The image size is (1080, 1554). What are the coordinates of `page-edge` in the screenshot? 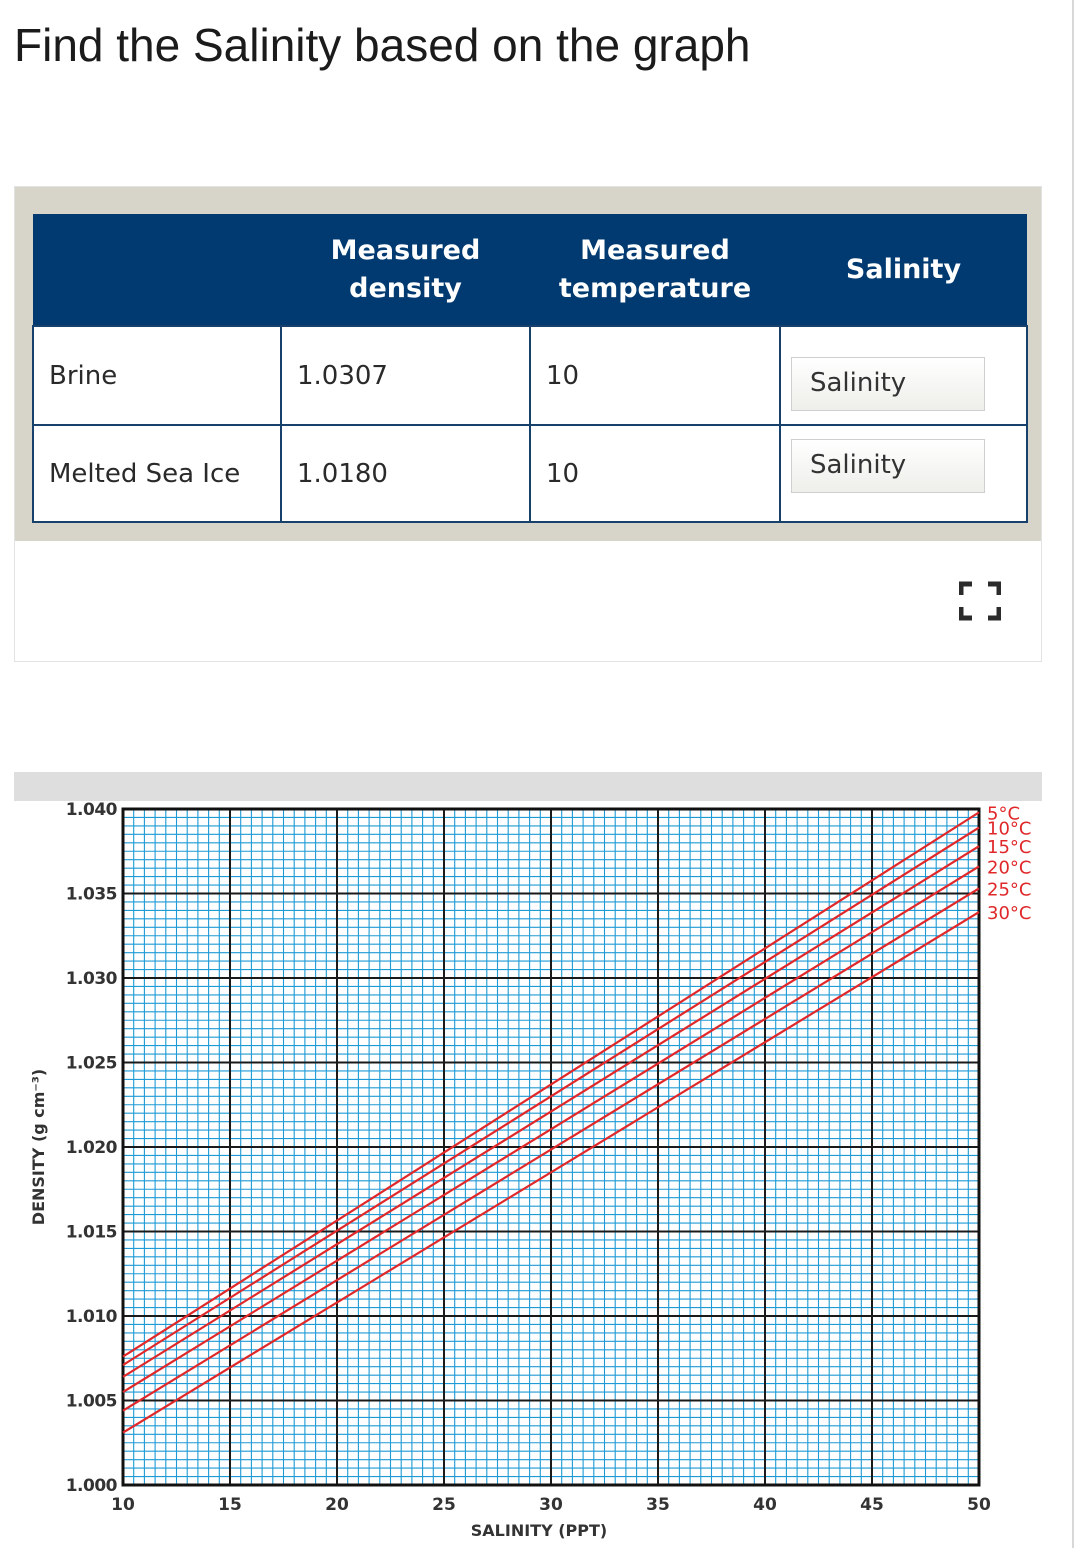 It's located at (1073, 774).